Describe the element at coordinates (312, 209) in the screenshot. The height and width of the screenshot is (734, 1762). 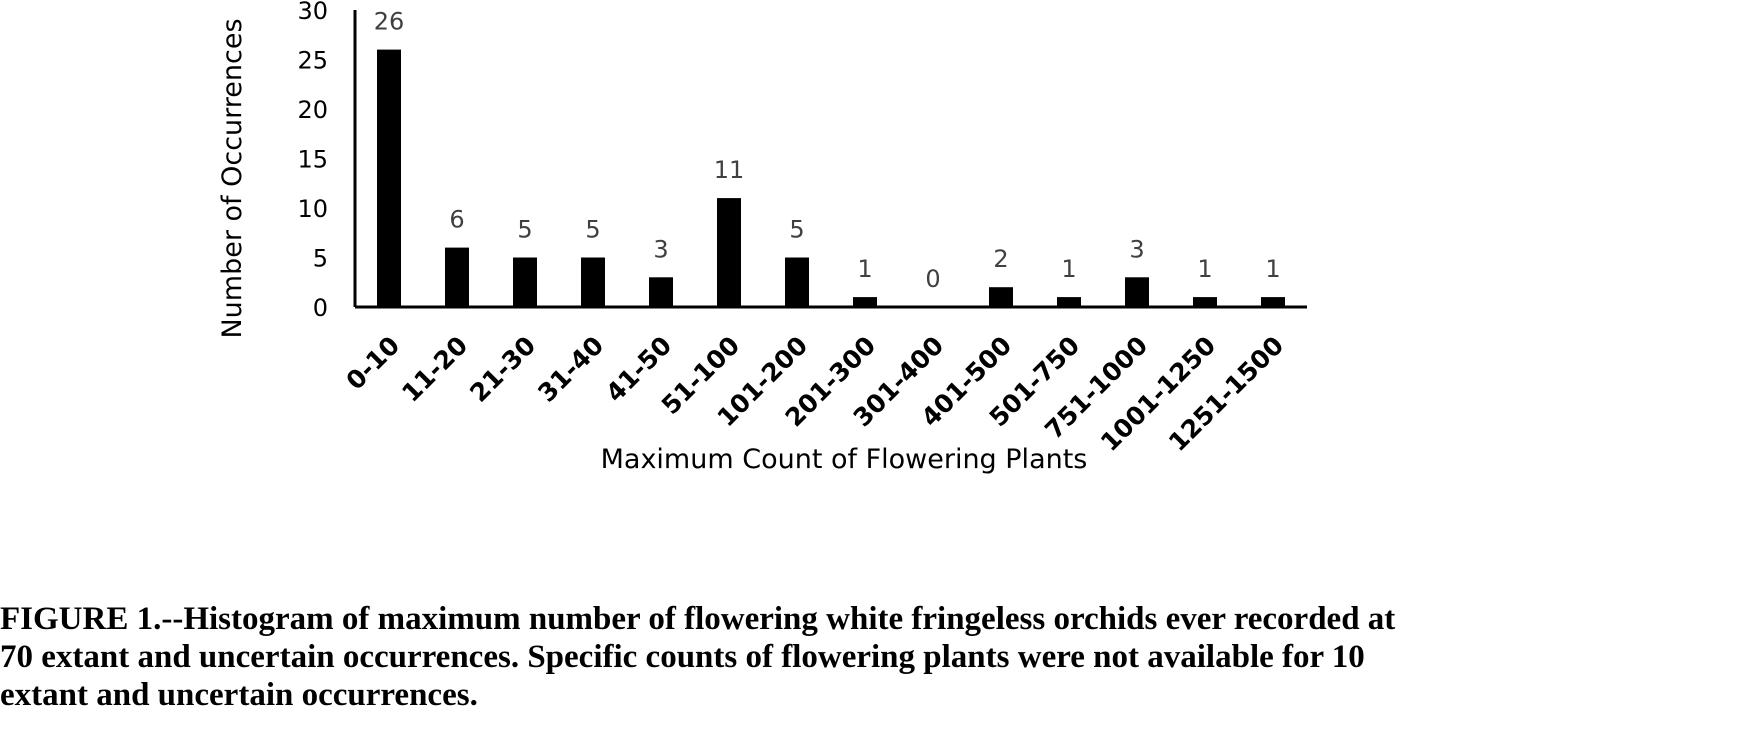
I see `y-tick-label: 10` at that location.